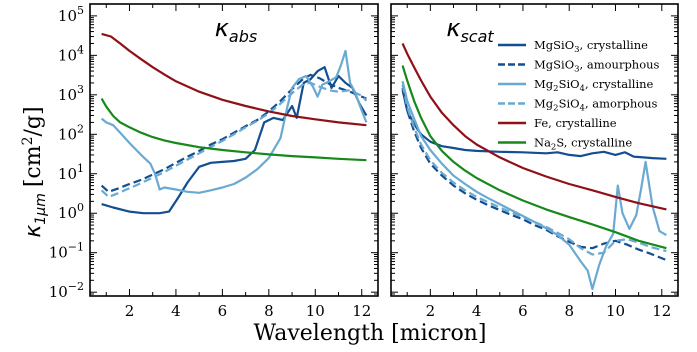 This screenshot has height=352, width=697. I want to click on y-tick-label: 10⁵, so click(71, 14).